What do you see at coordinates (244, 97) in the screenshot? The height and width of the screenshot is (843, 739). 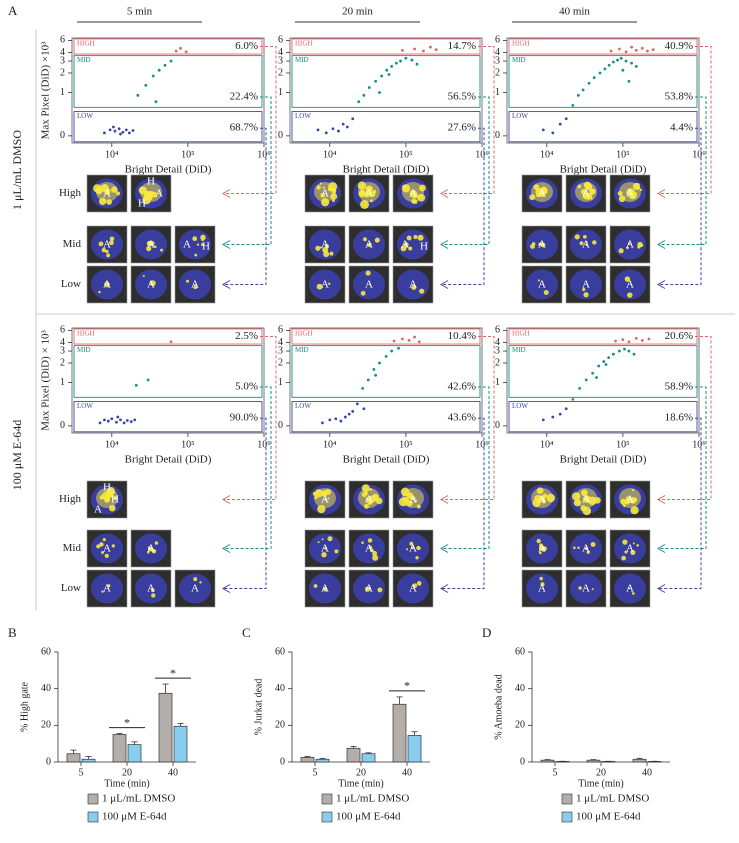 I see `gate-percent: 22.4%` at bounding box center [244, 97].